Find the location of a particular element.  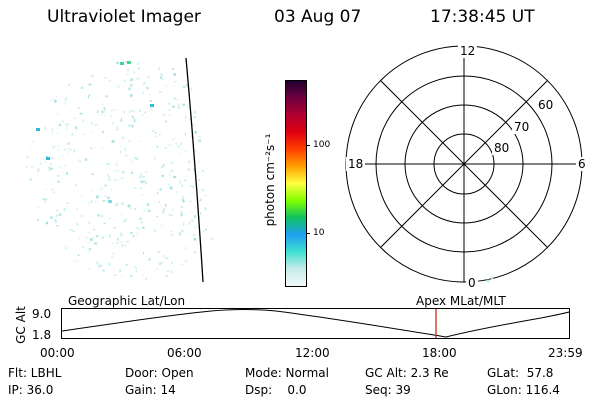

colorbar-tick-100: 100 is located at coordinates (322, 145).